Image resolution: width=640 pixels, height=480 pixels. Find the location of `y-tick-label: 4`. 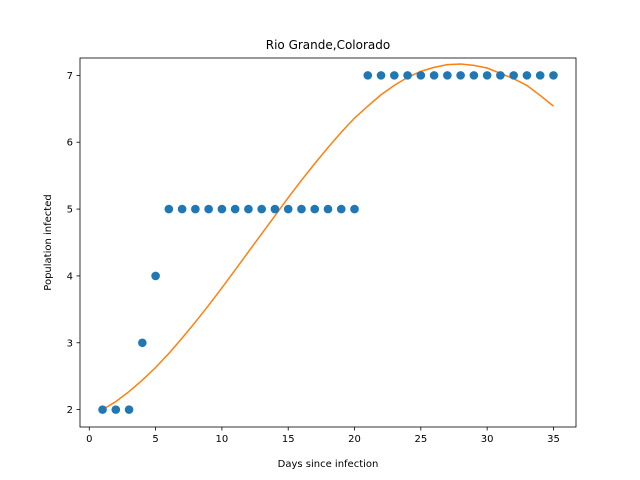

y-tick-label: 4 is located at coordinates (70, 276).